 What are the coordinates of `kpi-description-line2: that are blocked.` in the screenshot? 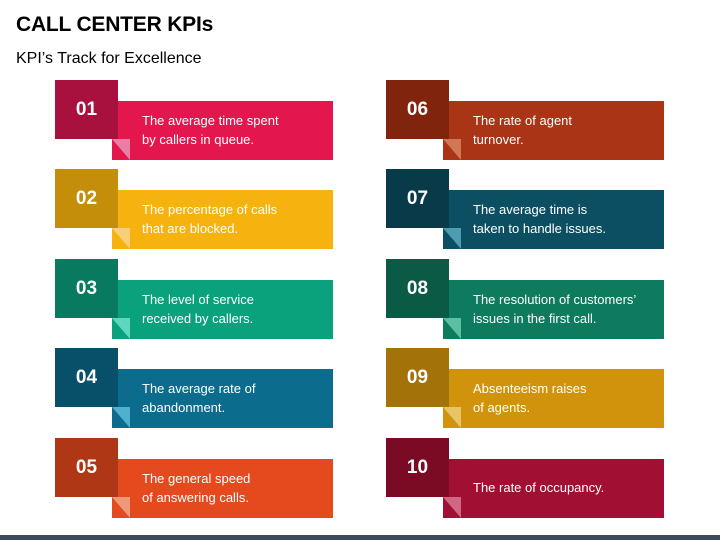 It's located at (190, 228).